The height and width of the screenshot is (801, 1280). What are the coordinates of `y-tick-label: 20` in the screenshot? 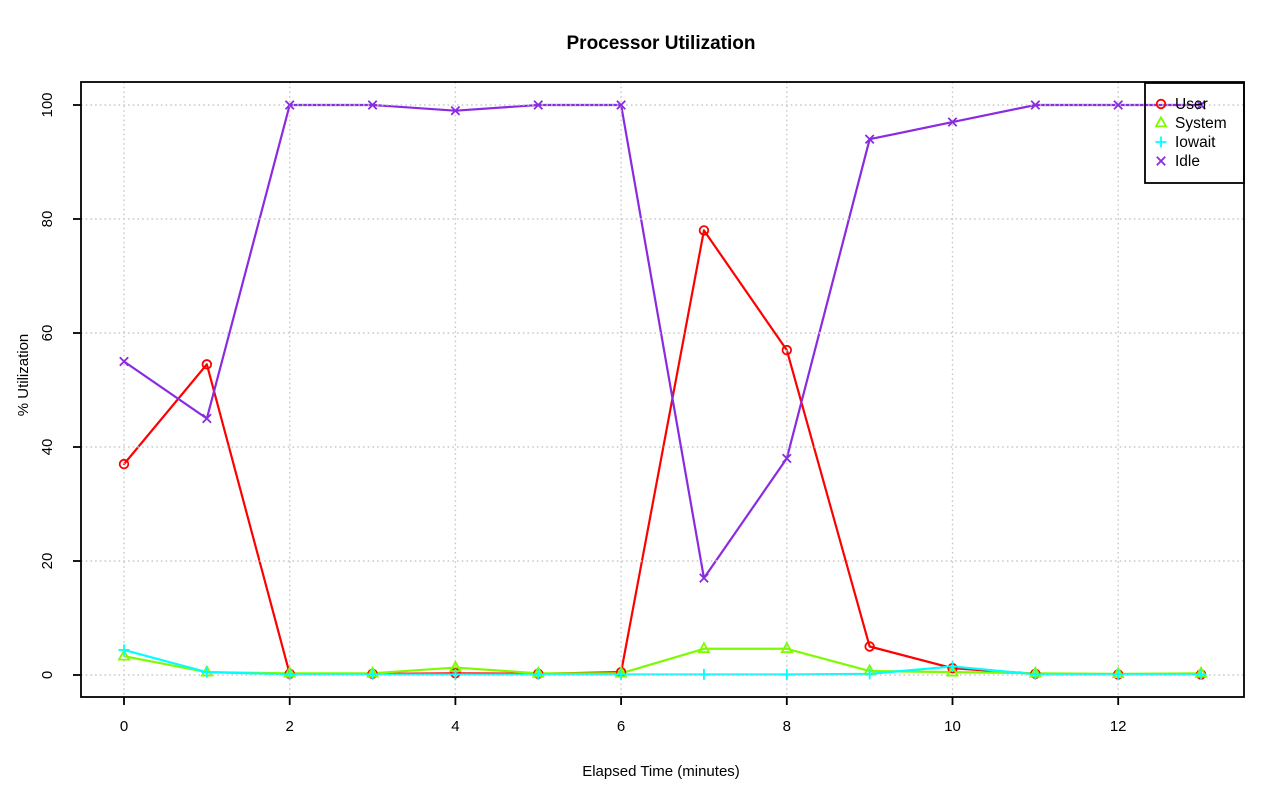 It's located at (47, 561).